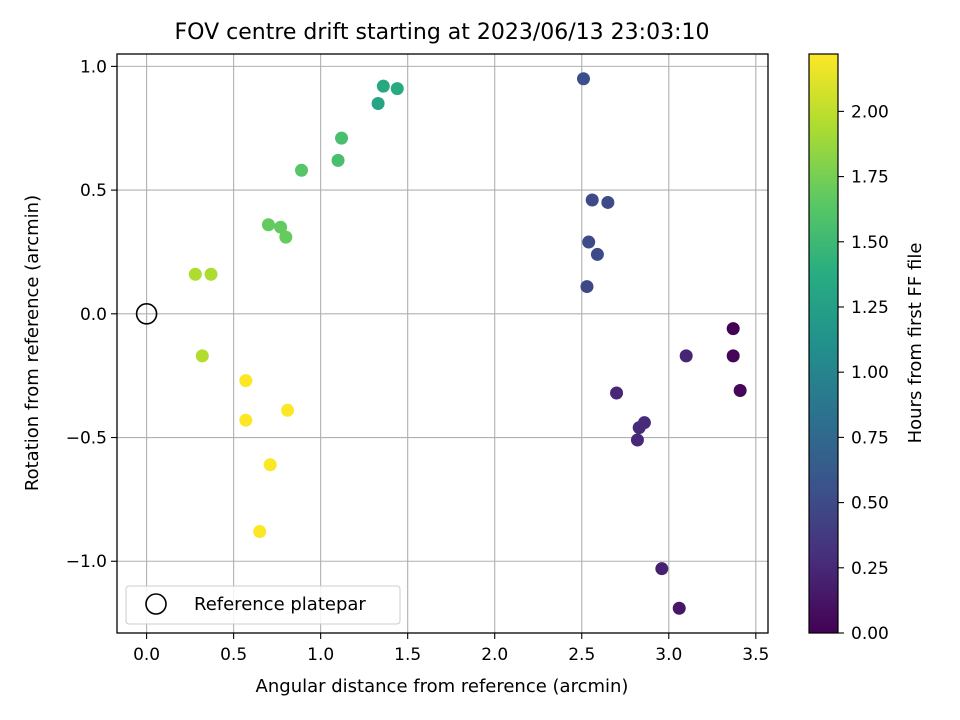 The width and height of the screenshot is (960, 720). What do you see at coordinates (870, 504) in the screenshot?
I see `colorbar-tick-label: 0.50` at bounding box center [870, 504].